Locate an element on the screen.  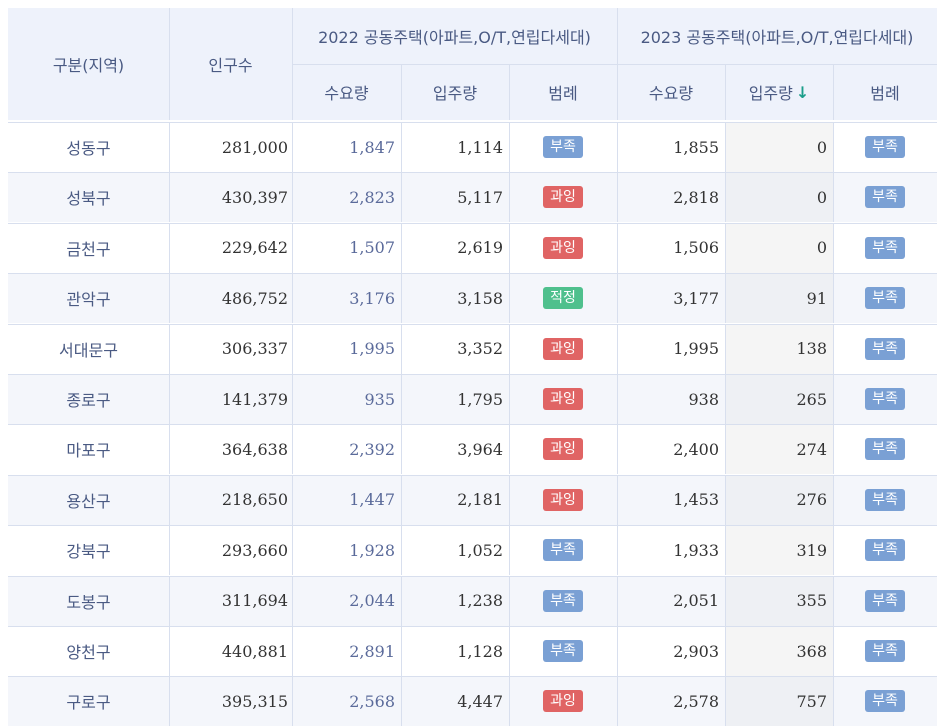
demand-2022-cell: 2,044 is located at coordinates (372, 601).